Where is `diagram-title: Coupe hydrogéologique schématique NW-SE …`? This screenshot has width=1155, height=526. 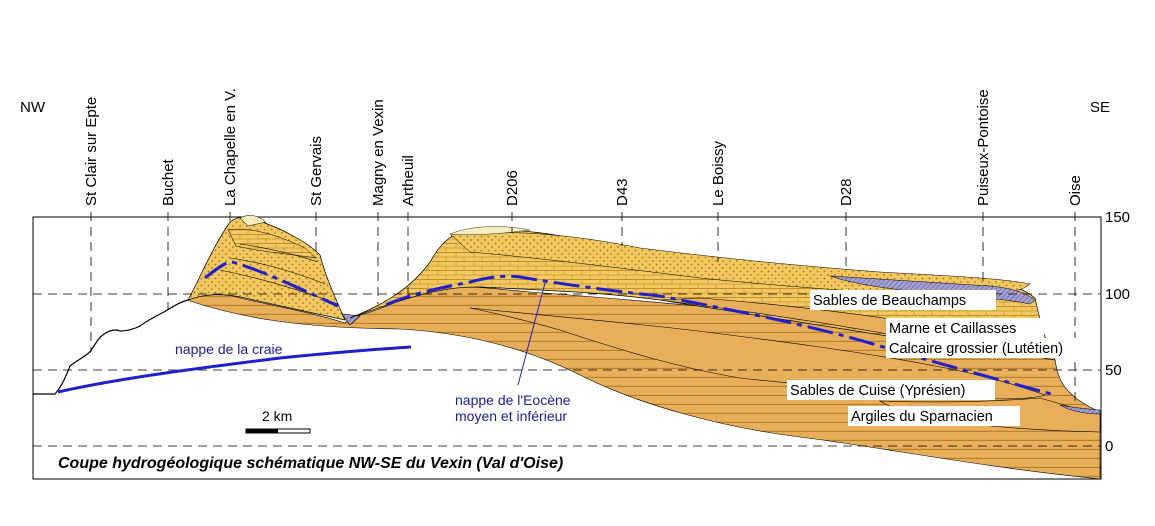
diagram-title: Coupe hydrogéologique schématique NW-SE … is located at coordinates (310, 463).